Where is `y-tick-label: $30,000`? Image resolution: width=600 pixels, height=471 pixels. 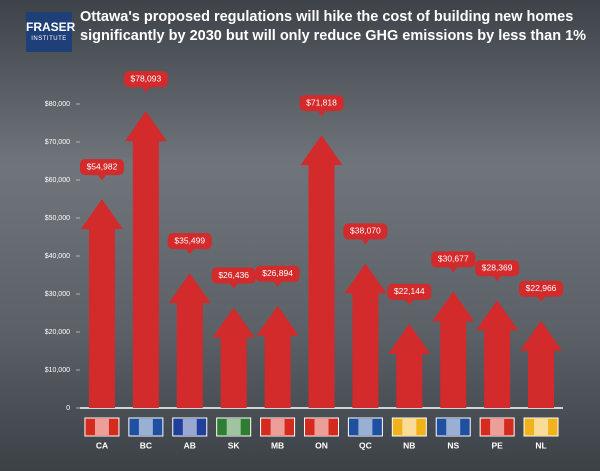
y-tick-label: $30,000 is located at coordinates (57, 294).